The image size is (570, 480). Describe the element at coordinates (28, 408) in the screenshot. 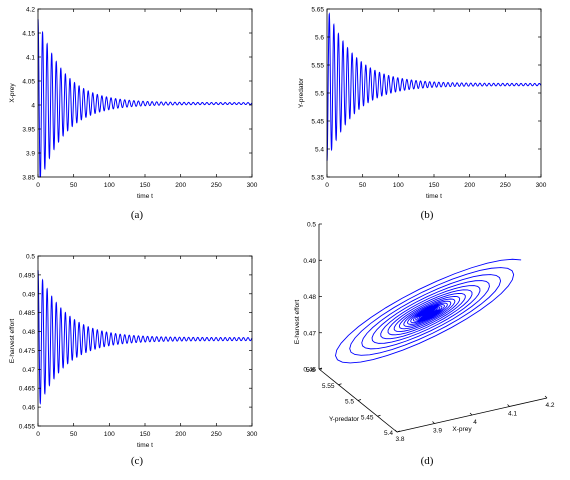

I see `y-tick-label: 0.46` at that location.